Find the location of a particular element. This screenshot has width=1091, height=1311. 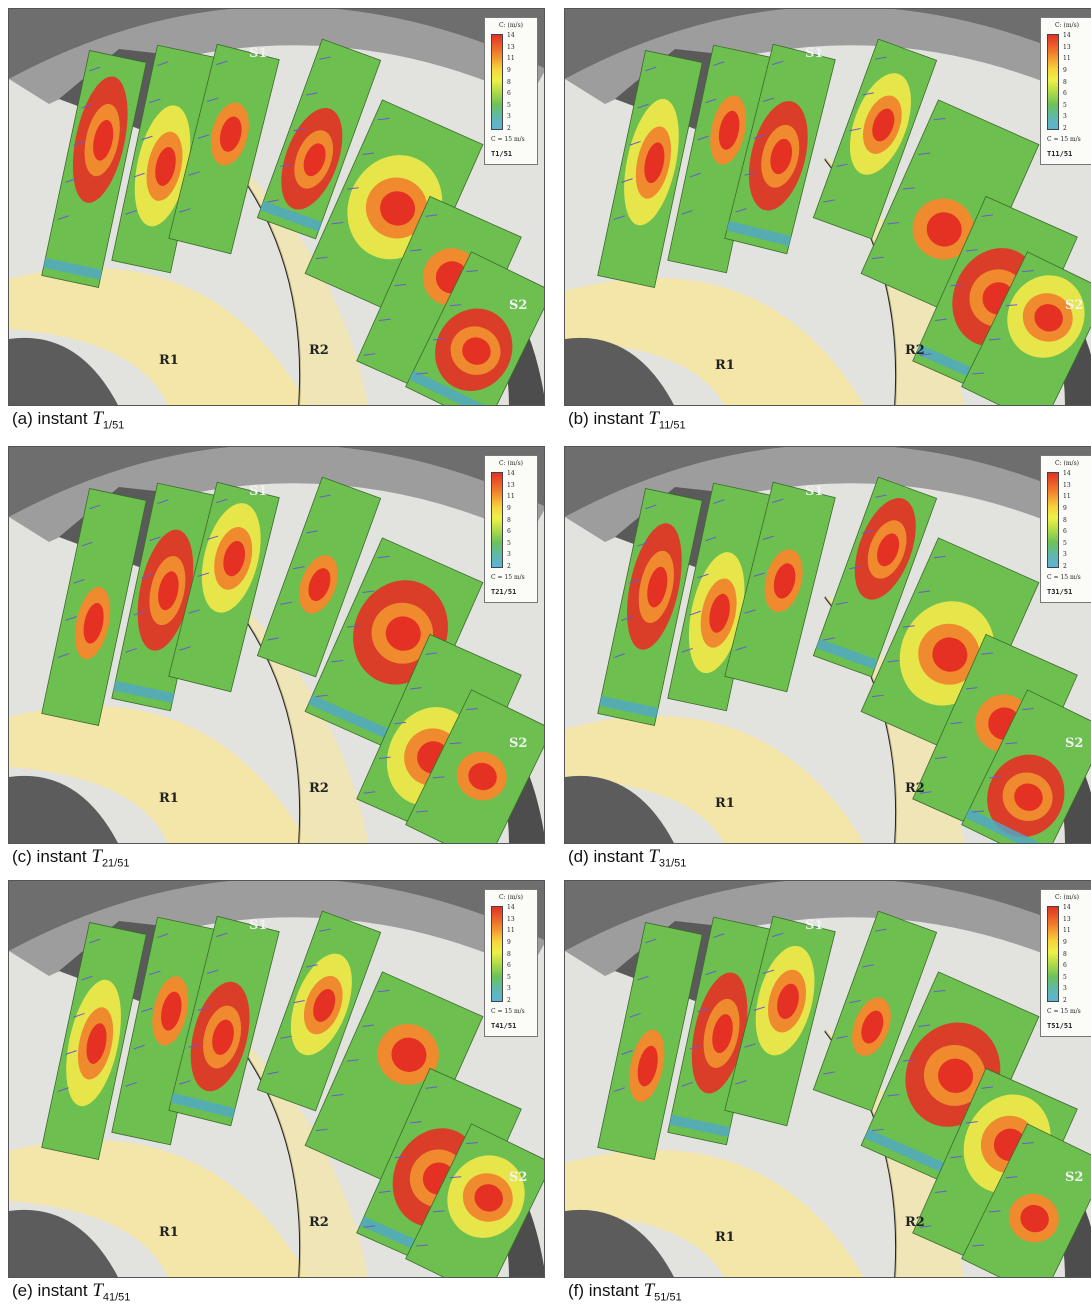

caption-c: (c) instant T21/51 is located at coordinates (70, 857).